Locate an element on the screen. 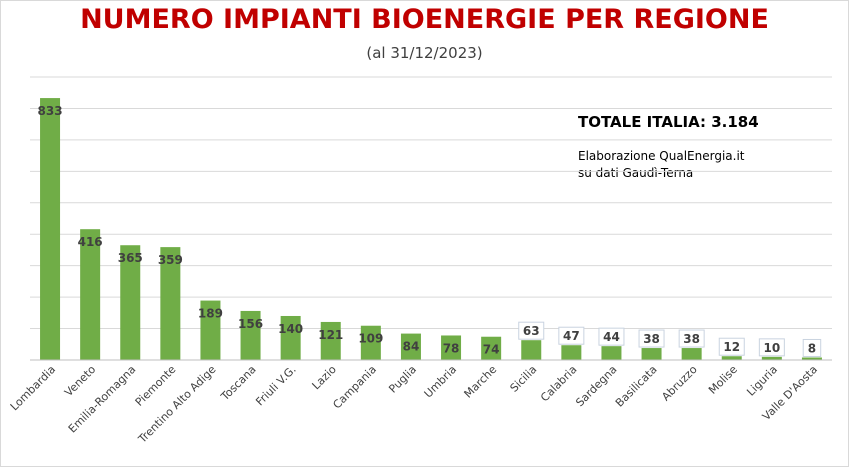 The image size is (849, 467). data-label: 84 is located at coordinates (411, 347).